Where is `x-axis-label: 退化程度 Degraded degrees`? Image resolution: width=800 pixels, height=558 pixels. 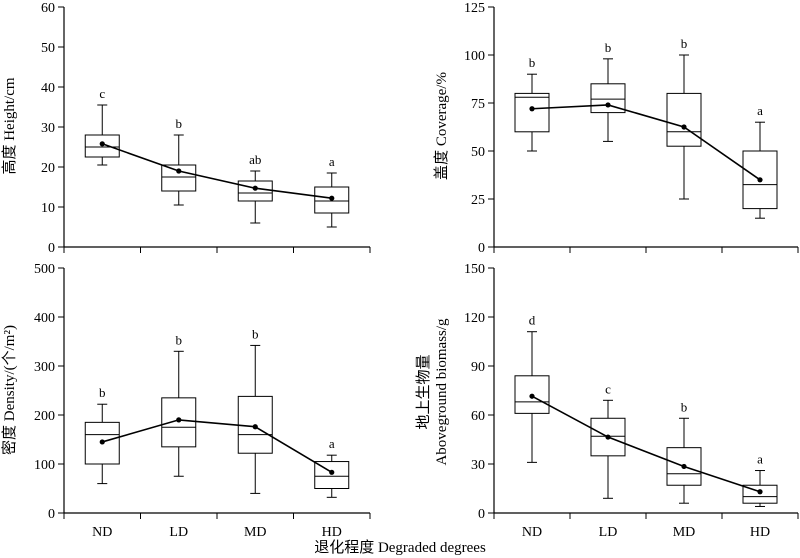
x-axis-label: 退化程度 Degraded degrees is located at coordinates (400, 547).